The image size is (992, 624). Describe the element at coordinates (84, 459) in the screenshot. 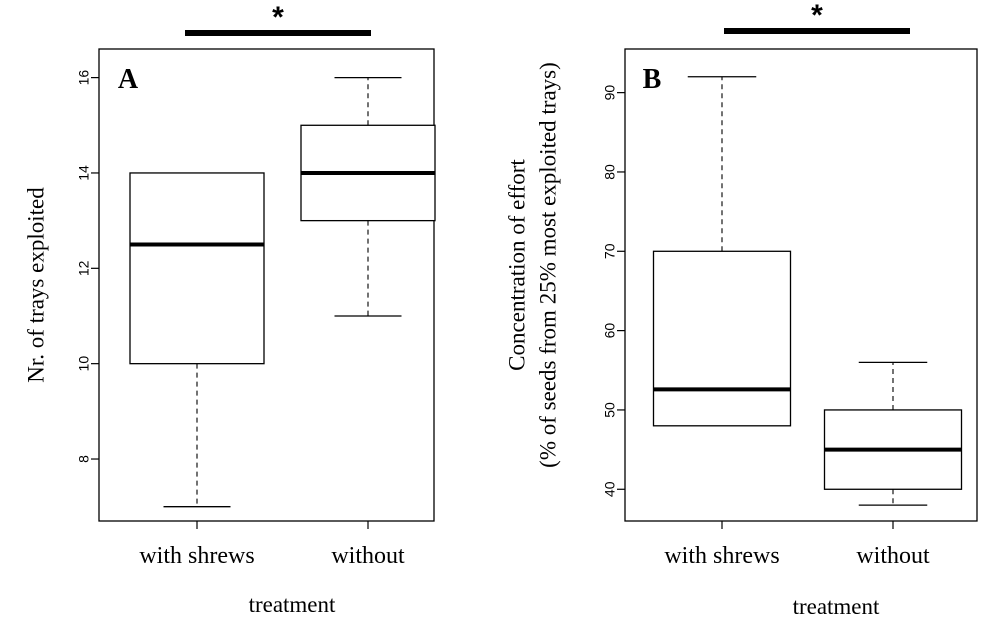

I see `y-tick-label: 8` at that location.